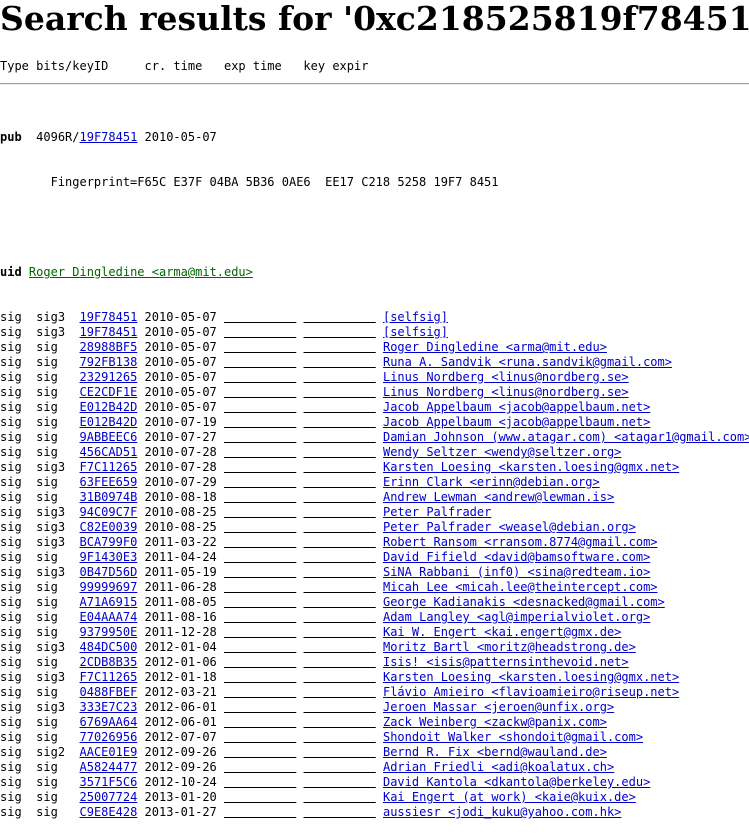  What do you see at coordinates (513, 737) in the screenshot?
I see `sig-uid-link: Shondoit Walker <shondoit@gmail.com>` at bounding box center [513, 737].